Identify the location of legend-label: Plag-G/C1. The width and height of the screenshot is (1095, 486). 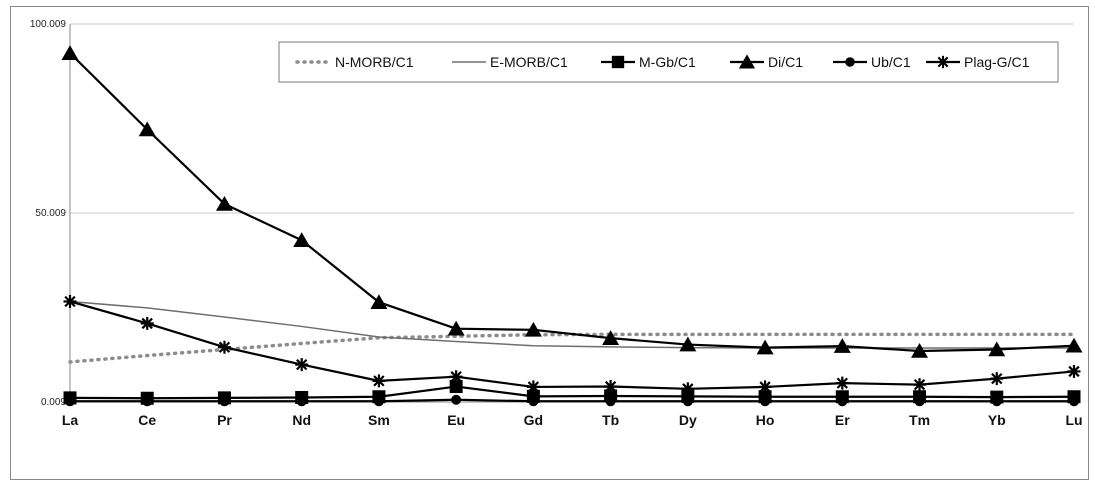
(997, 62).